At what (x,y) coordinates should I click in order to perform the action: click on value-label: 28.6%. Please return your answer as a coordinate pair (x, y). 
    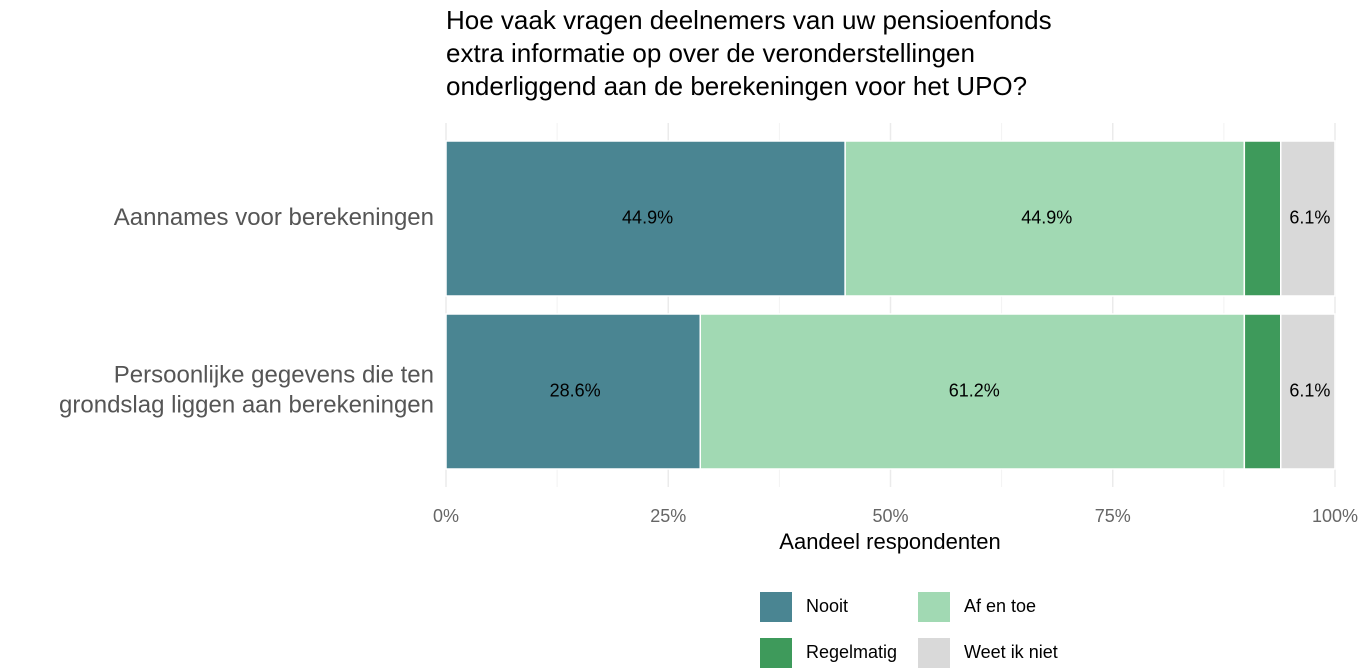
    Looking at the image, I should click on (575, 390).